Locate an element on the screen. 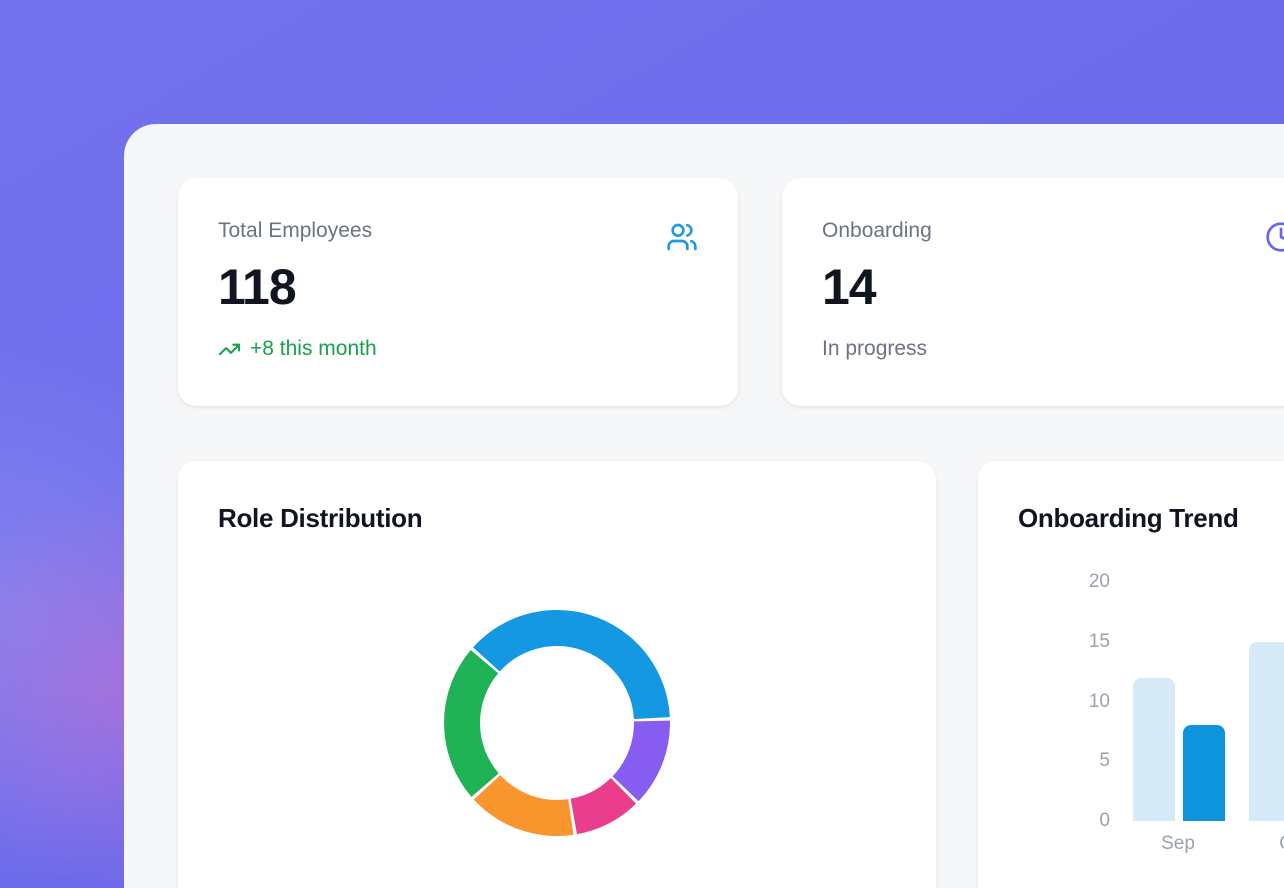  y-axis-tick-10: 10 is located at coordinates (1099, 701).